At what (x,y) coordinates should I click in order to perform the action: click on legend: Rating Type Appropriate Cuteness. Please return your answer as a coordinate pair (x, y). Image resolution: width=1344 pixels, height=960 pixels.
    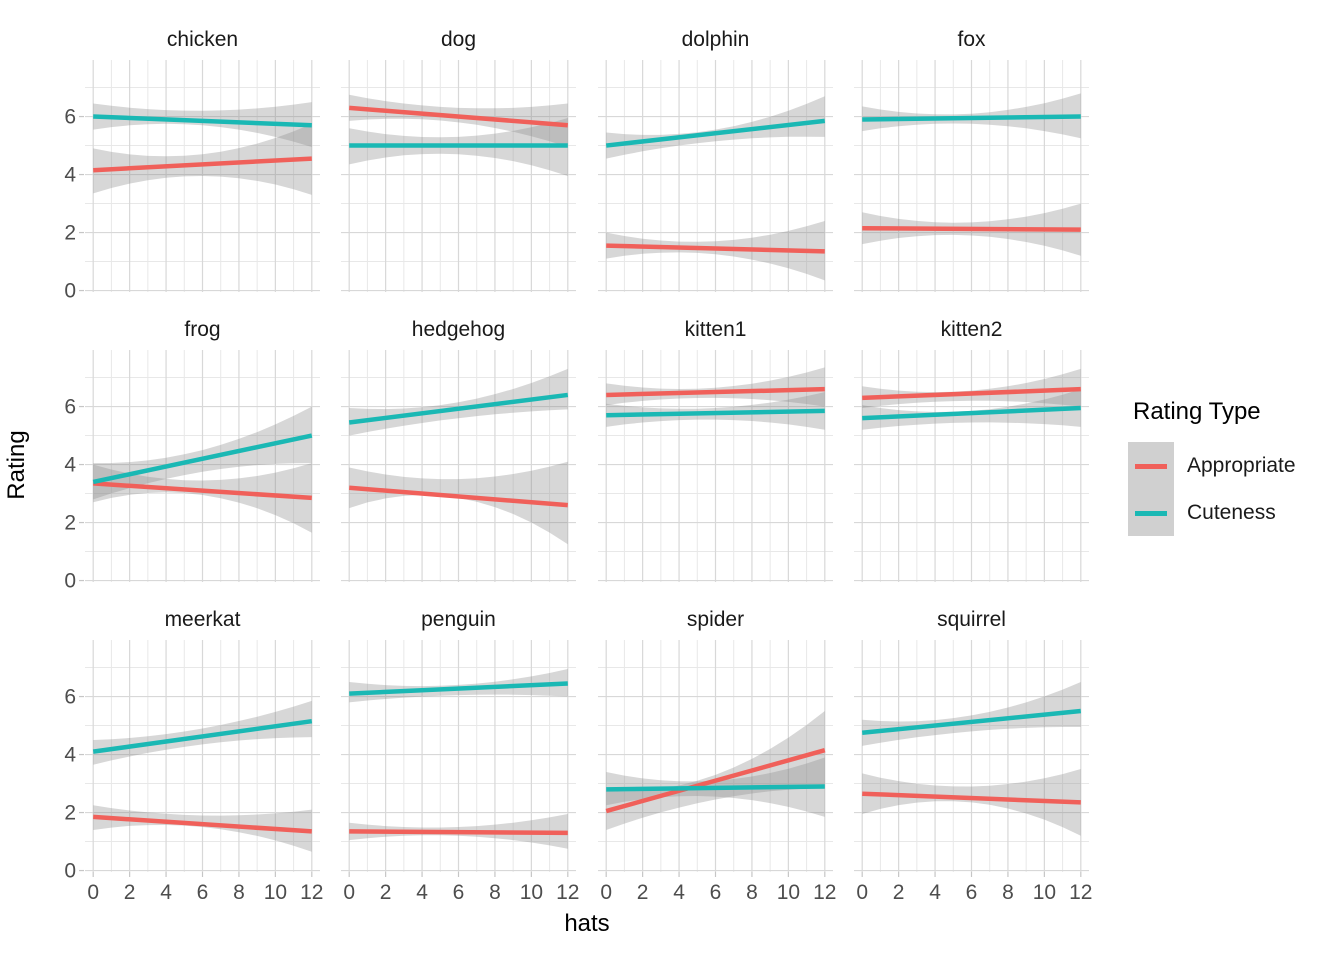
    Looking at the image, I should click on (1235, 467).